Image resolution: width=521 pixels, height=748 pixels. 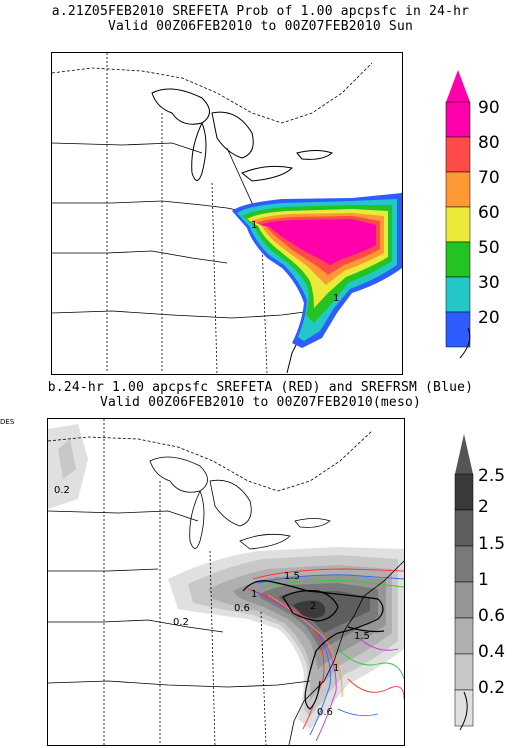 I want to click on panel-b-contour-label-5: 1.5, so click(x=292, y=576).